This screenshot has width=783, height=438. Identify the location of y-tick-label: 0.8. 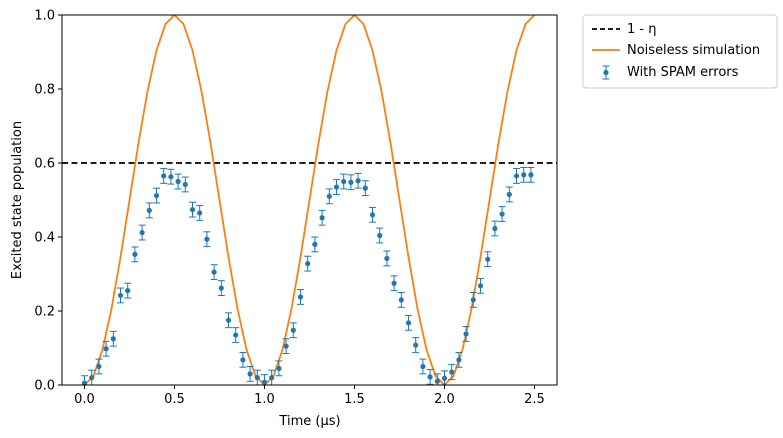
(44, 90).